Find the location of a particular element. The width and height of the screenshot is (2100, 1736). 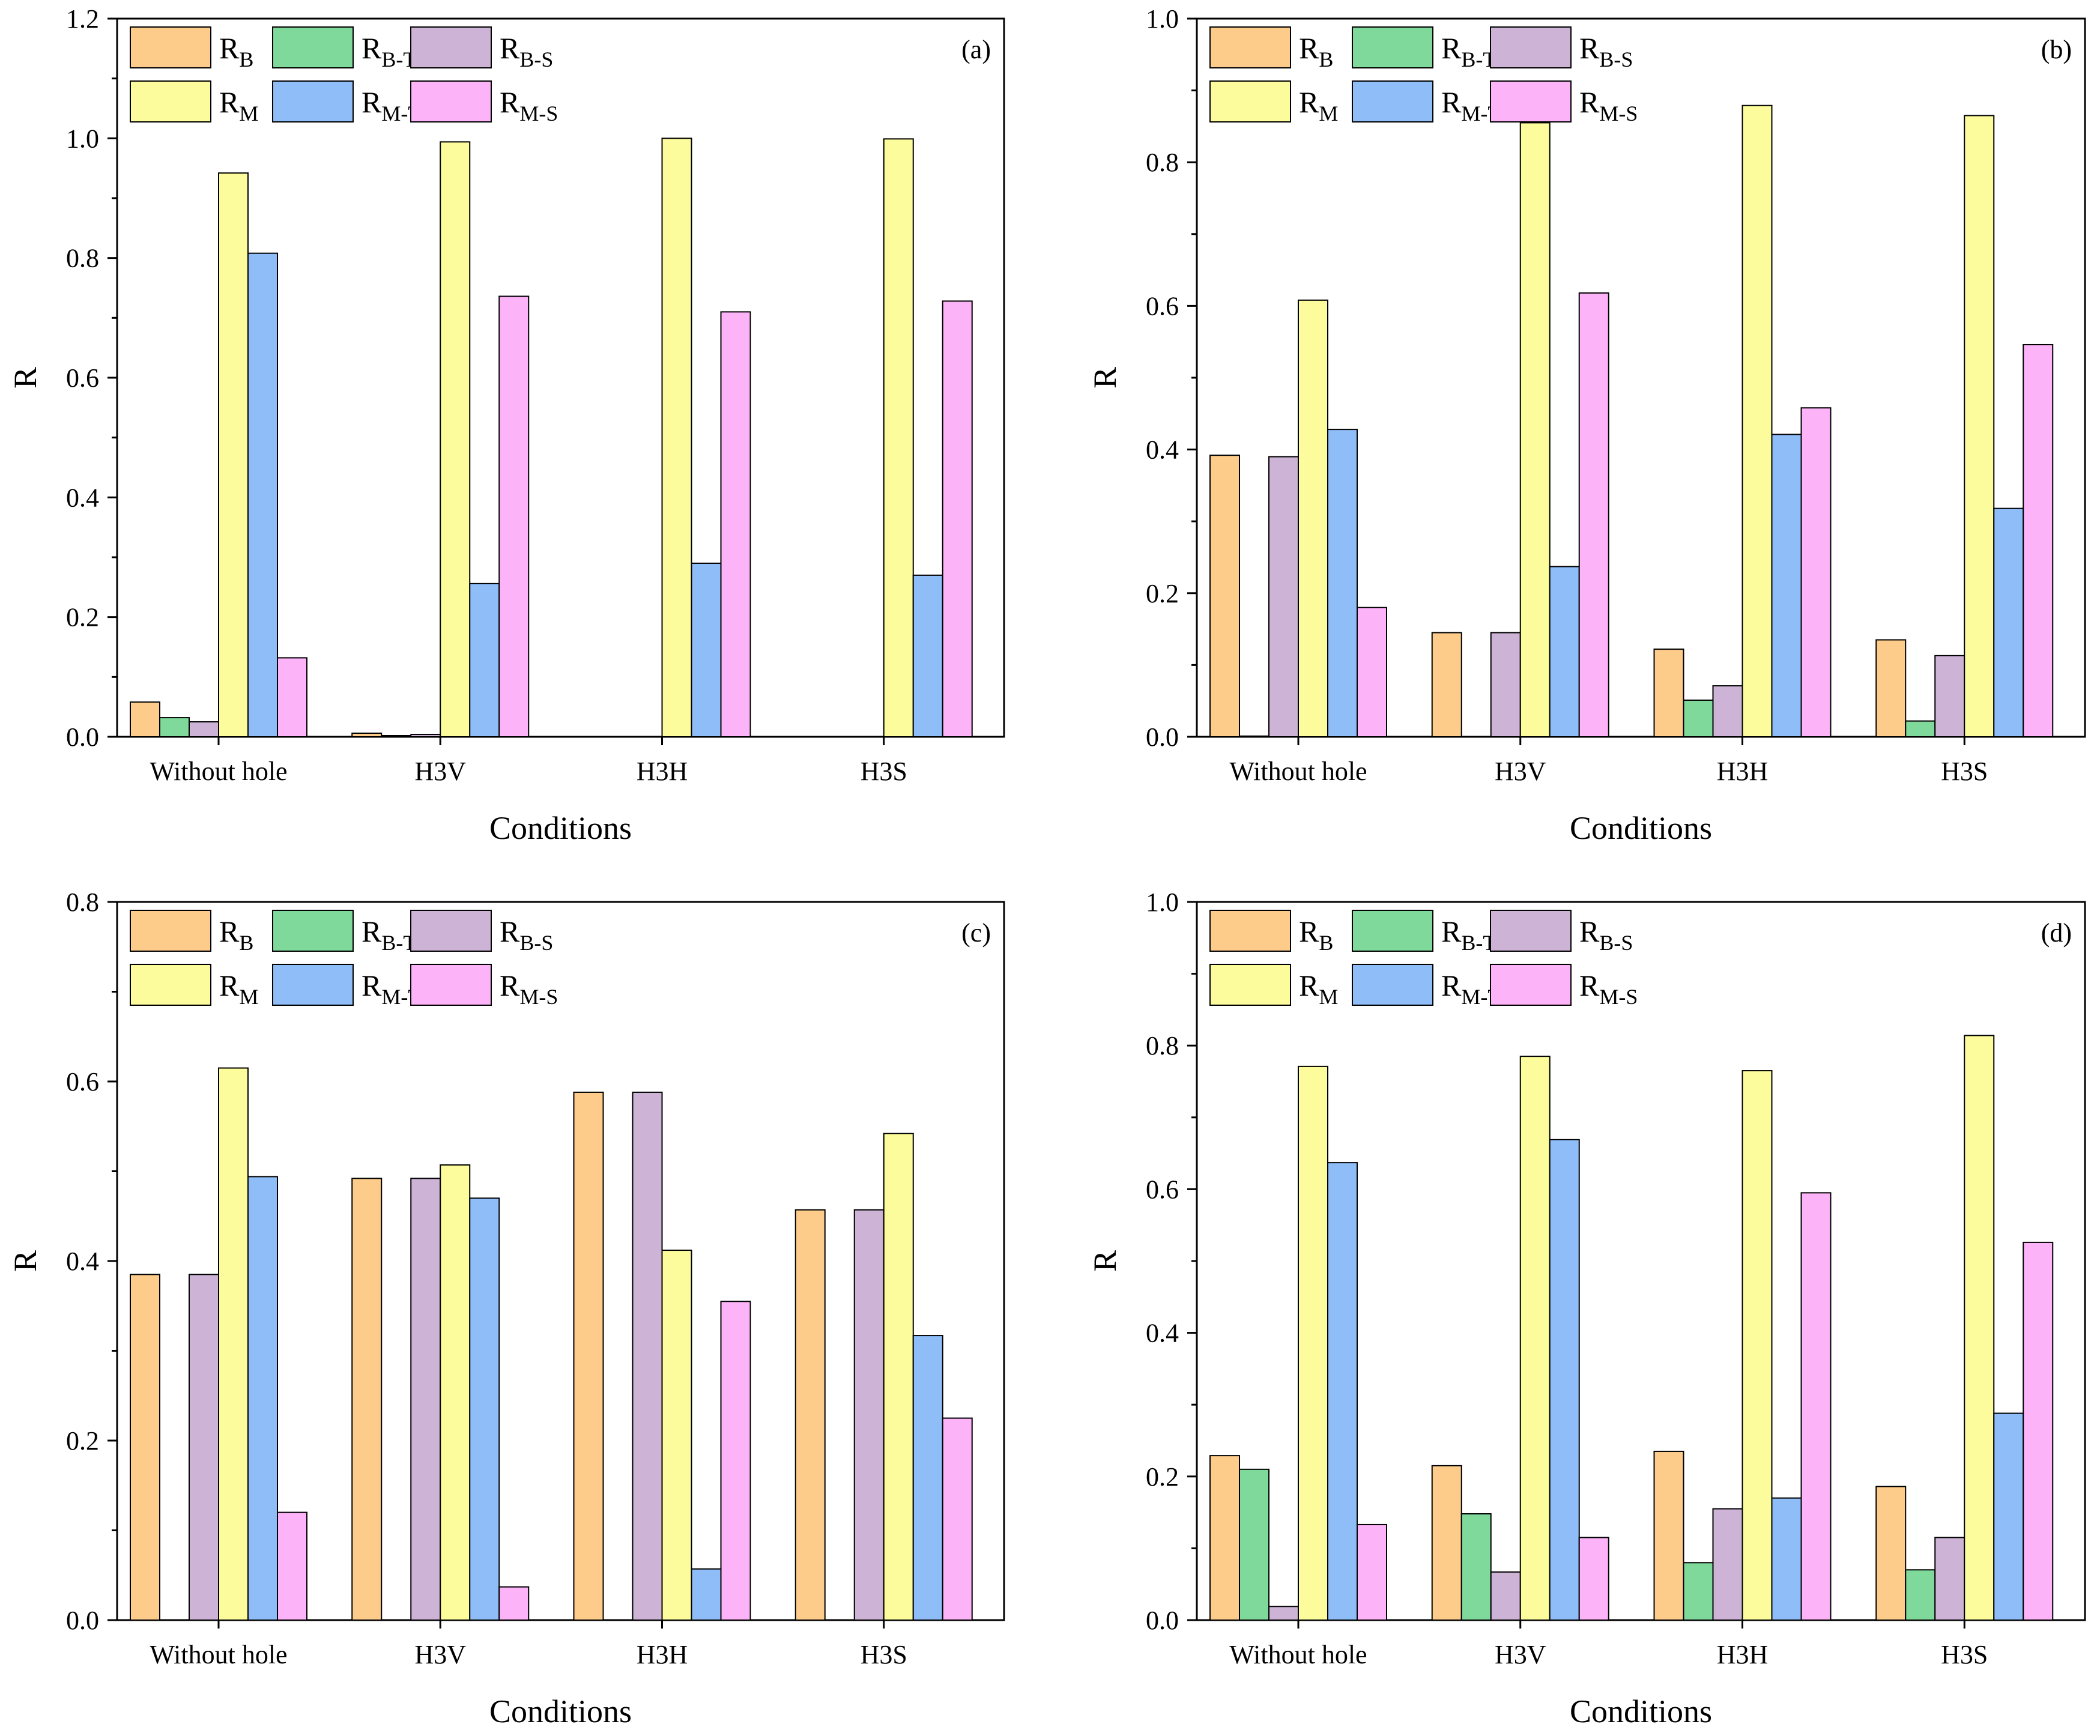

legend-label-m: RM is located at coordinates (238, 989).